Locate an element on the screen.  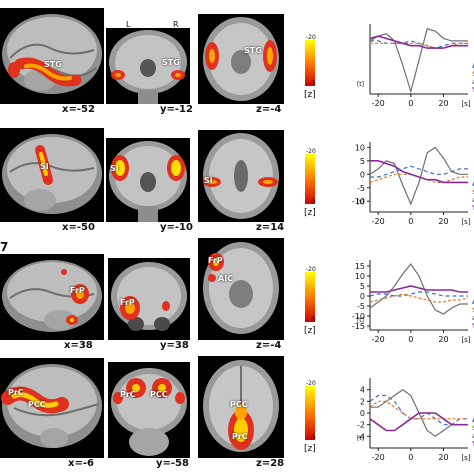
legend-entry-temp: TEMP is located at coordinates (473, 90).